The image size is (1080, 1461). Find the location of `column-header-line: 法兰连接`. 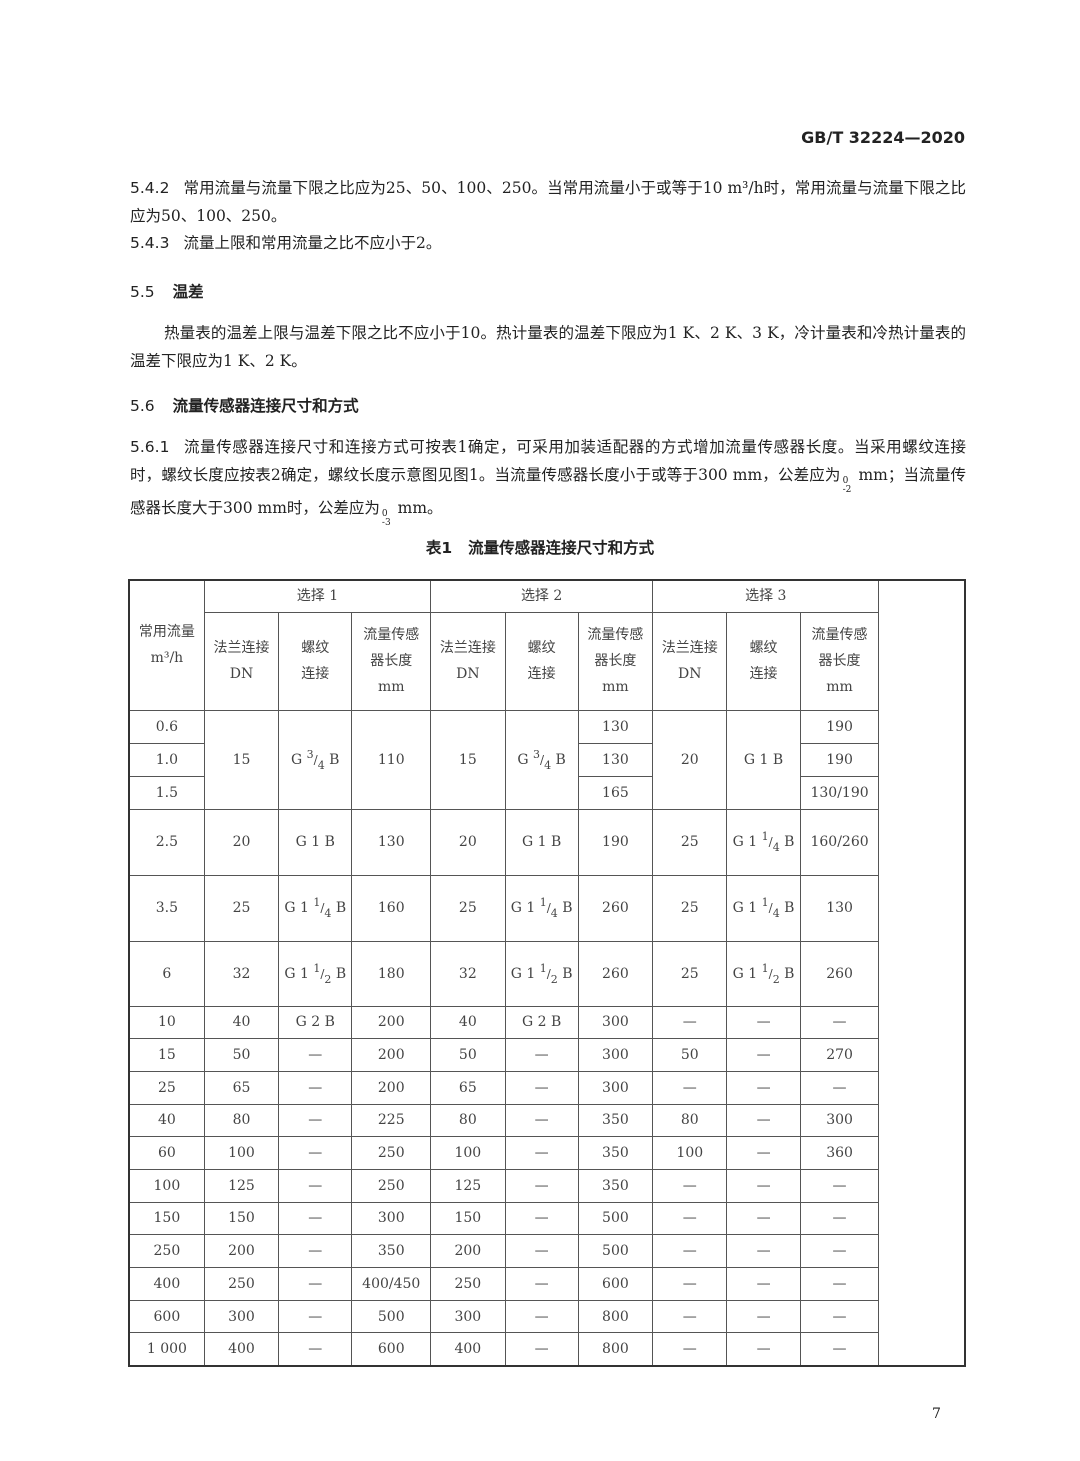

column-header-line: 法兰连接 is located at coordinates (467, 648).